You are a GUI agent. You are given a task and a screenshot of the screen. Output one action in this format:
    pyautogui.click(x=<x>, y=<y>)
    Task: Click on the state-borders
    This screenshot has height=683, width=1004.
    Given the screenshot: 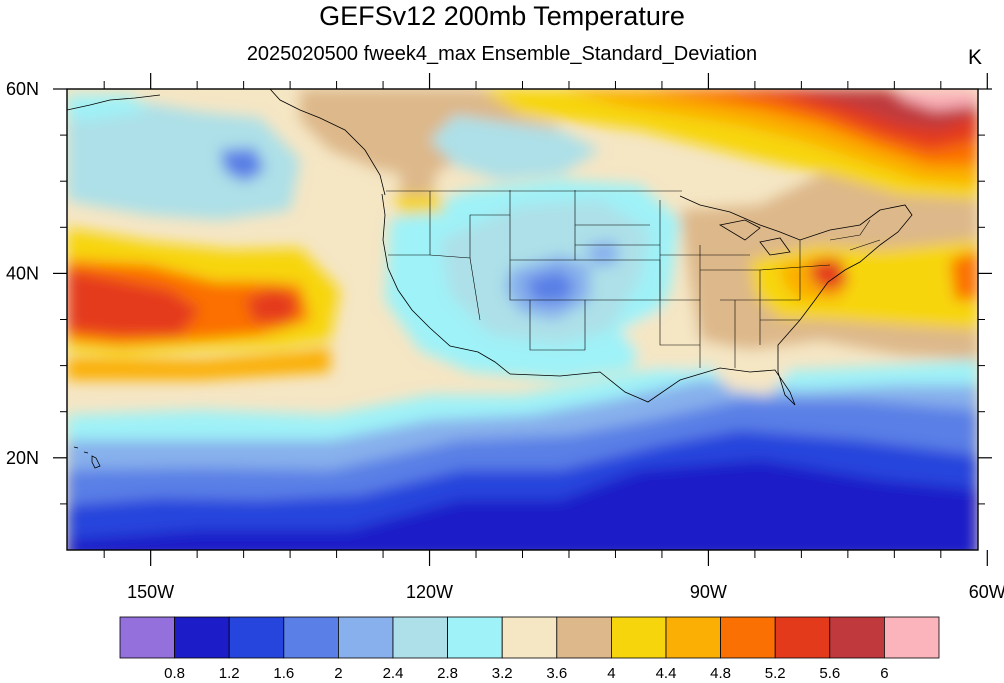 What is the action you would take?
    pyautogui.click(x=633, y=279)
    